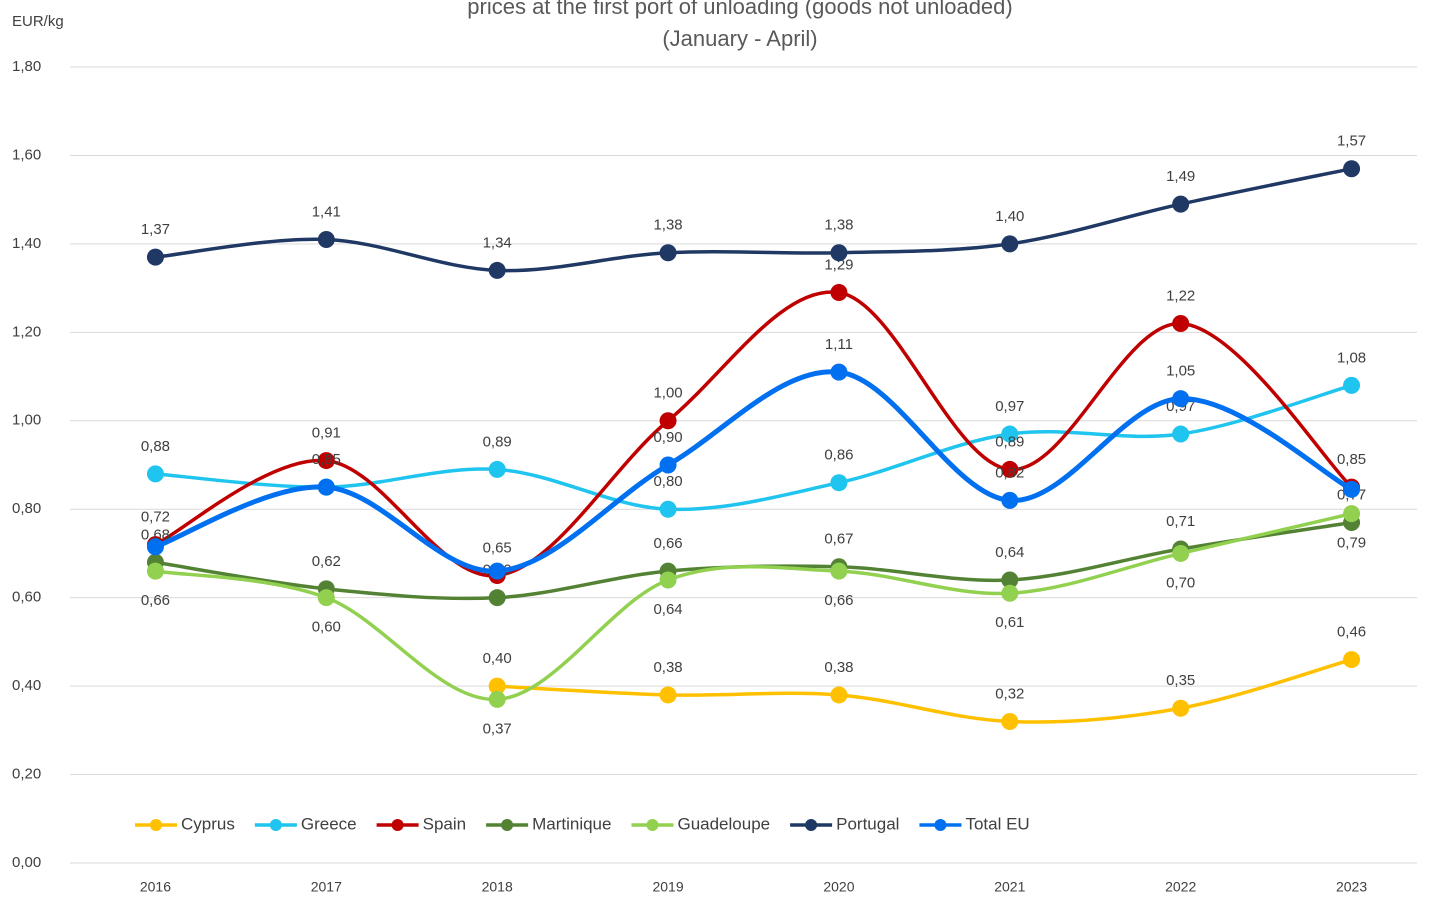 The width and height of the screenshot is (1437, 898). What do you see at coordinates (1351, 543) in the screenshot?
I see `data-label: 0,79` at bounding box center [1351, 543].